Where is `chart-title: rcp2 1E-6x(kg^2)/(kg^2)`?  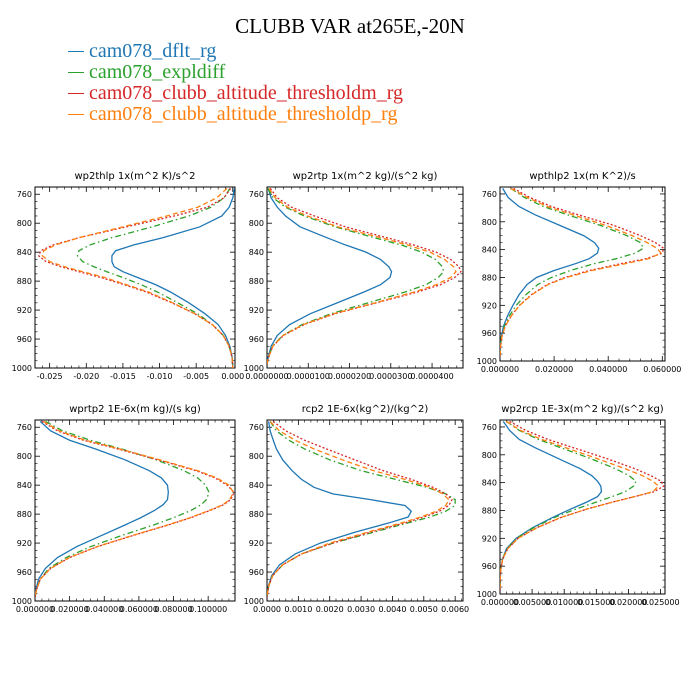
chart-title: rcp2 1E-6x(kg^2)/(kg^2) is located at coordinates (365, 409).